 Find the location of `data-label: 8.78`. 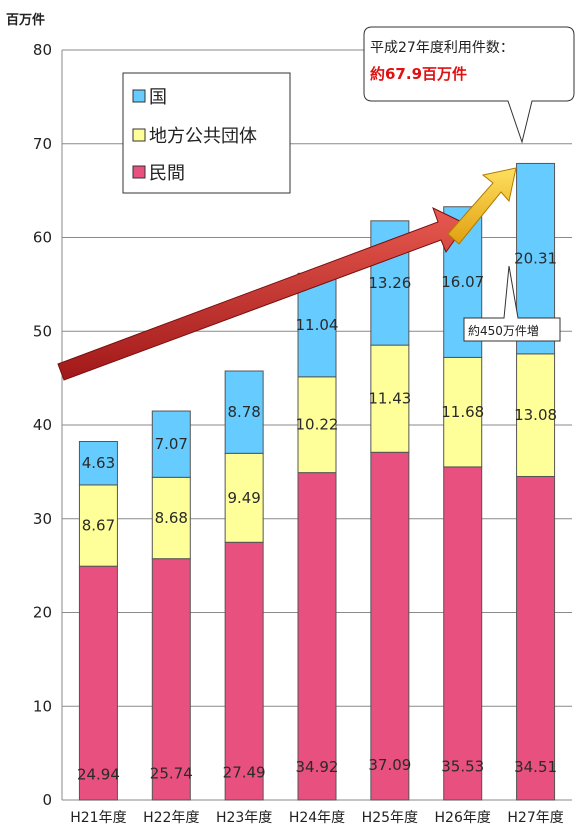

data-label: 8.78 is located at coordinates (243, 412).